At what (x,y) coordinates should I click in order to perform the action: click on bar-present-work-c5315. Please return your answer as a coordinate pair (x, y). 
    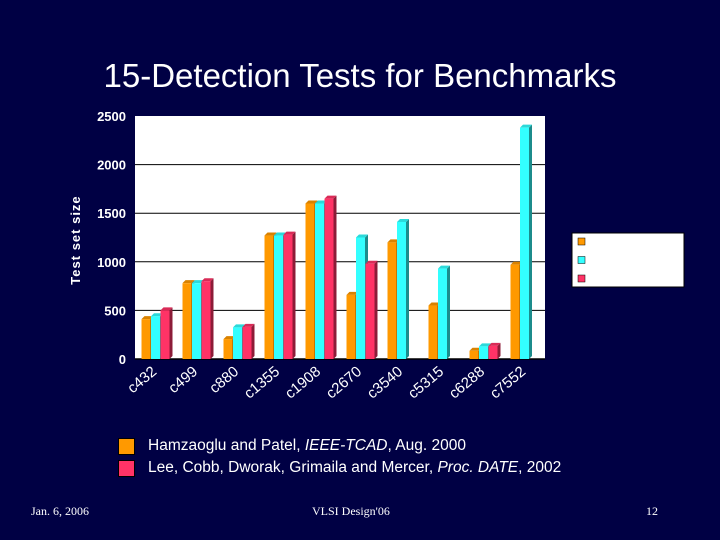
    Looking at the image, I should click on (442, 313).